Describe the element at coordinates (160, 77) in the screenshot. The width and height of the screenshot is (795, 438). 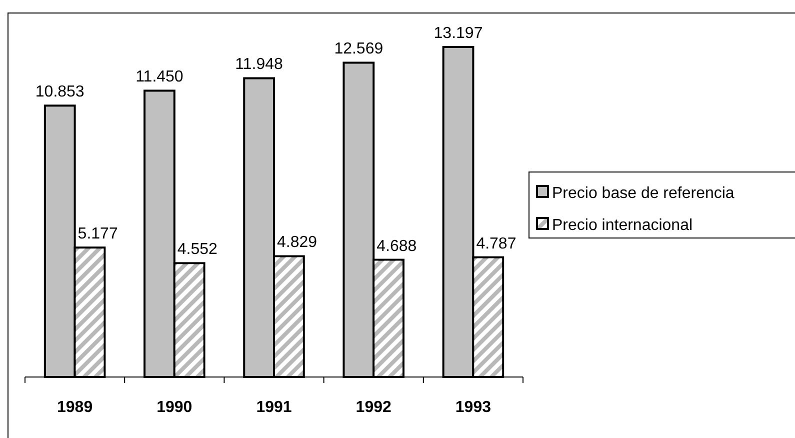
I see `data-label: 11.450` at that location.